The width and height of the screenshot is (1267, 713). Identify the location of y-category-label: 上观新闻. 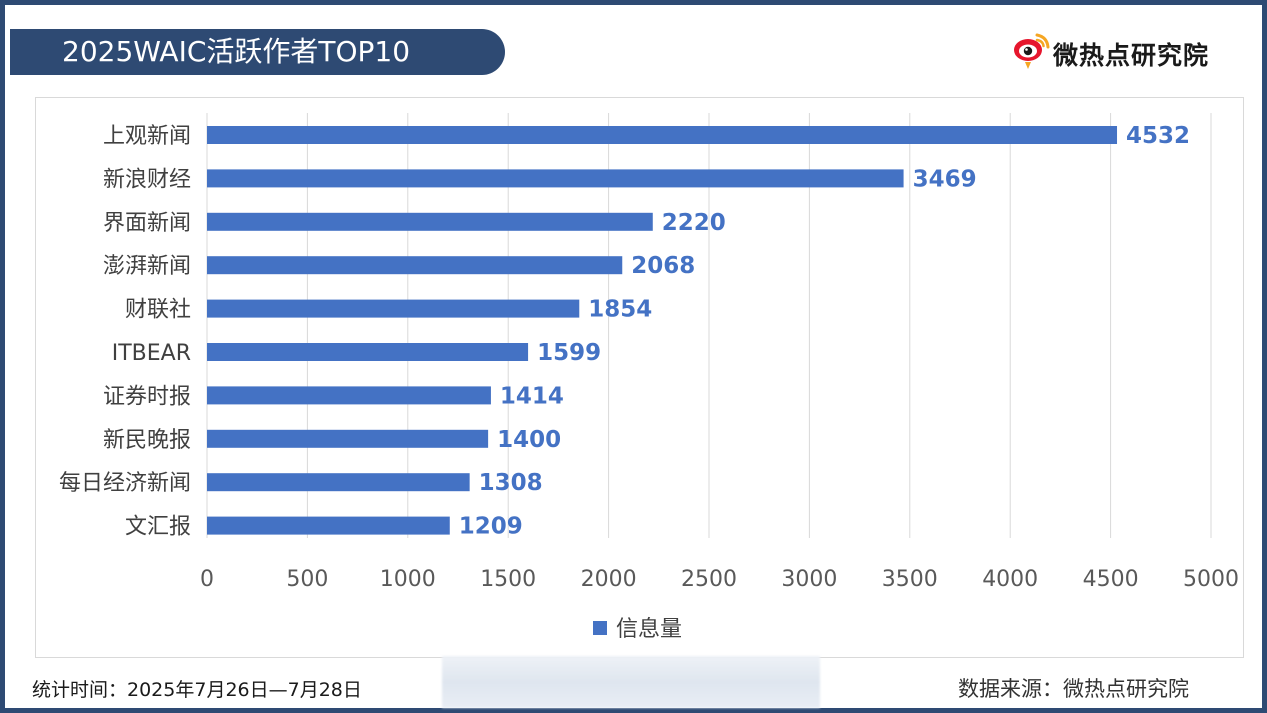
(147, 136).